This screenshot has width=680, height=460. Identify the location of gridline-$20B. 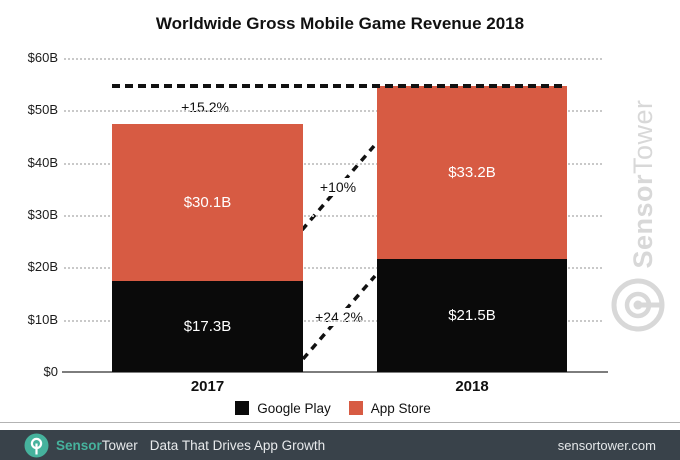
(333, 268).